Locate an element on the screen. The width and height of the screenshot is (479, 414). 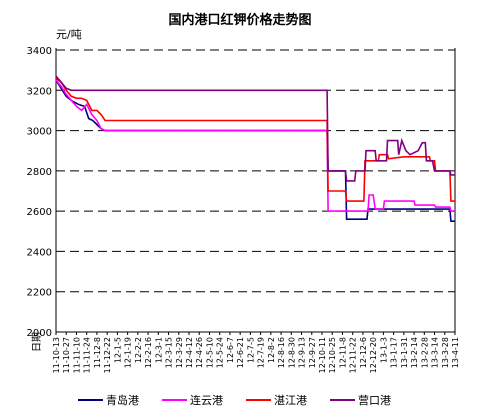
x-tick-label: 11-11-24 is located at coordinates (87, 355).